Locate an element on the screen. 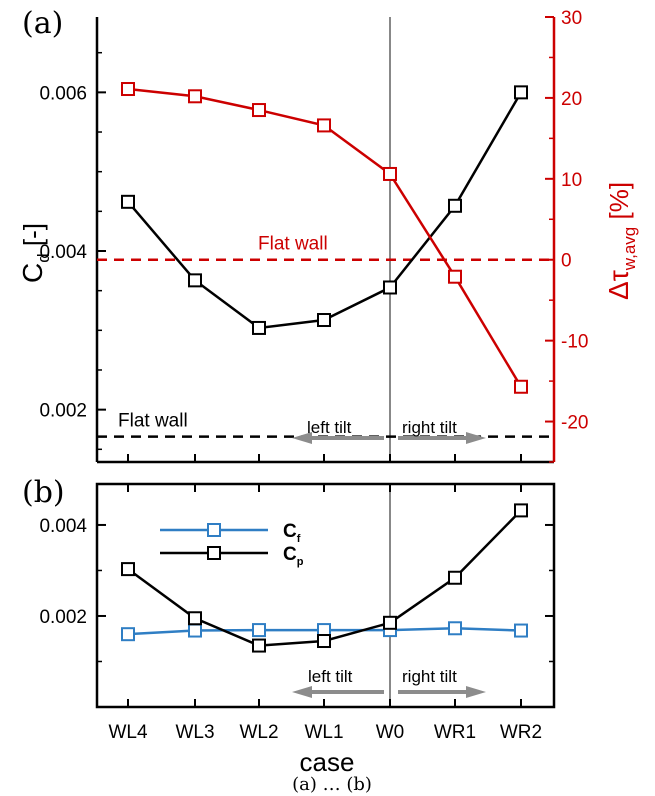 The width and height of the screenshot is (655, 796). panel-b-legend-label-part: p is located at coordinates (300, 562).